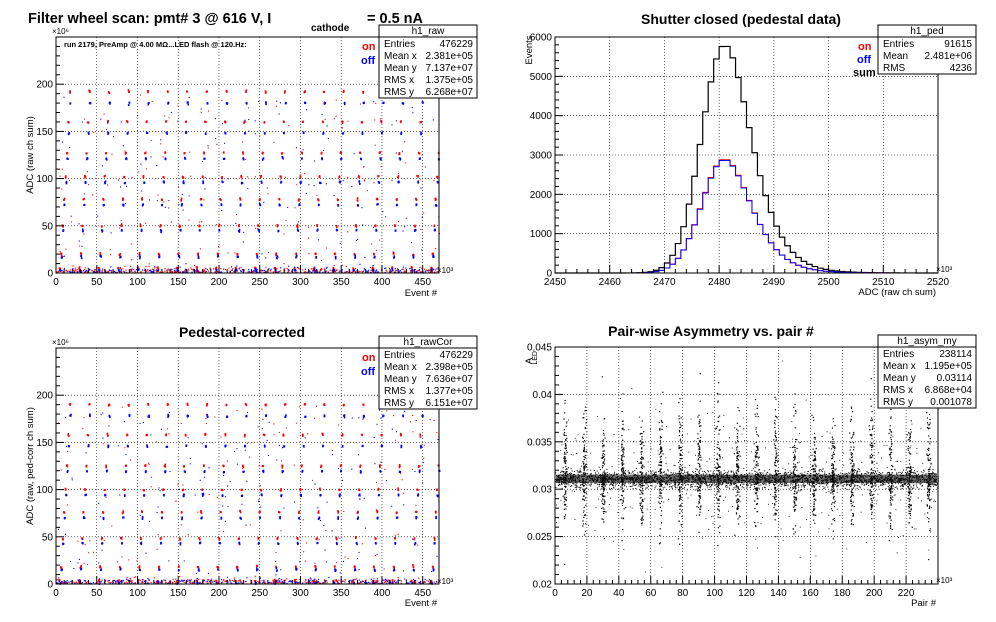  Describe the element at coordinates (44, 85) in the screenshot. I see `y-tick-label: 200` at that location.